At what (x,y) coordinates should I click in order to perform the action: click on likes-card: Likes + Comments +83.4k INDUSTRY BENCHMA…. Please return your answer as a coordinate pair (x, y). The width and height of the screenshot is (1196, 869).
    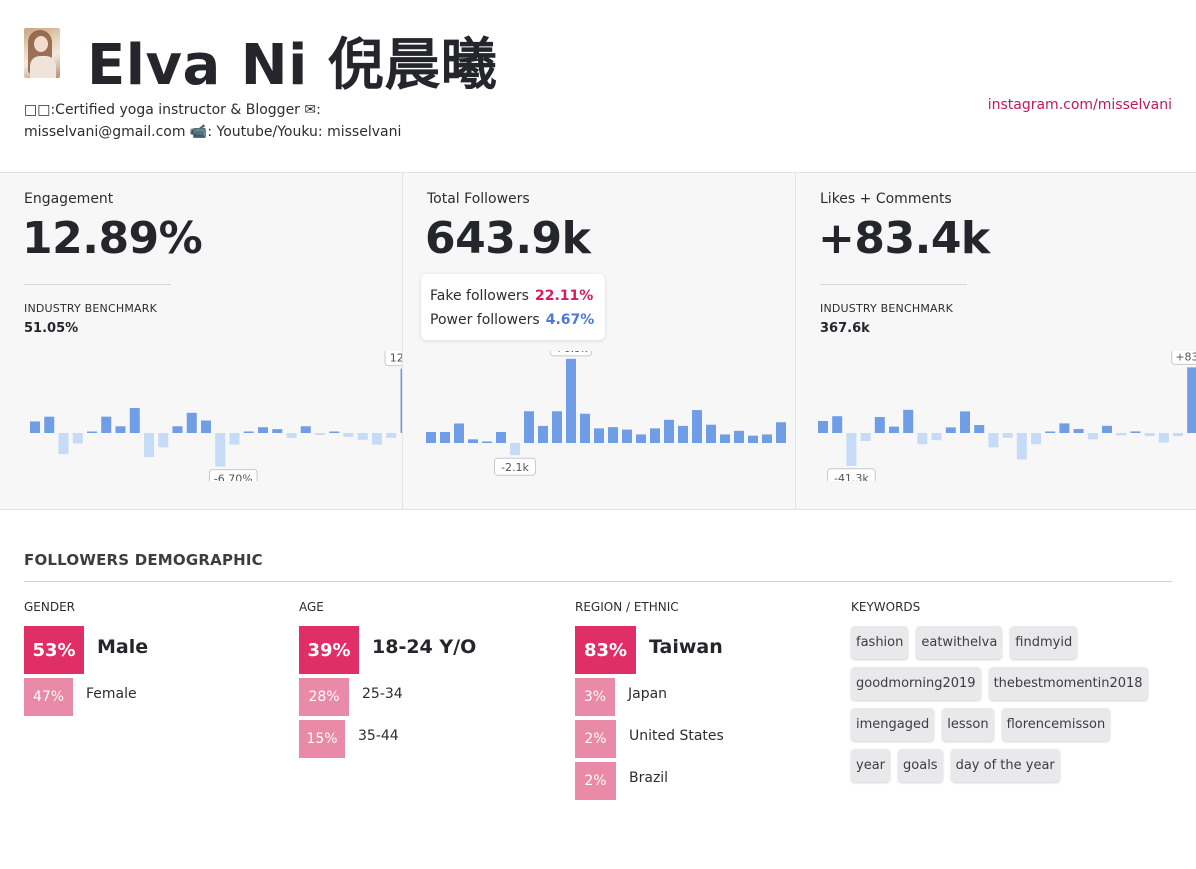
    Looking at the image, I should click on (995, 341).